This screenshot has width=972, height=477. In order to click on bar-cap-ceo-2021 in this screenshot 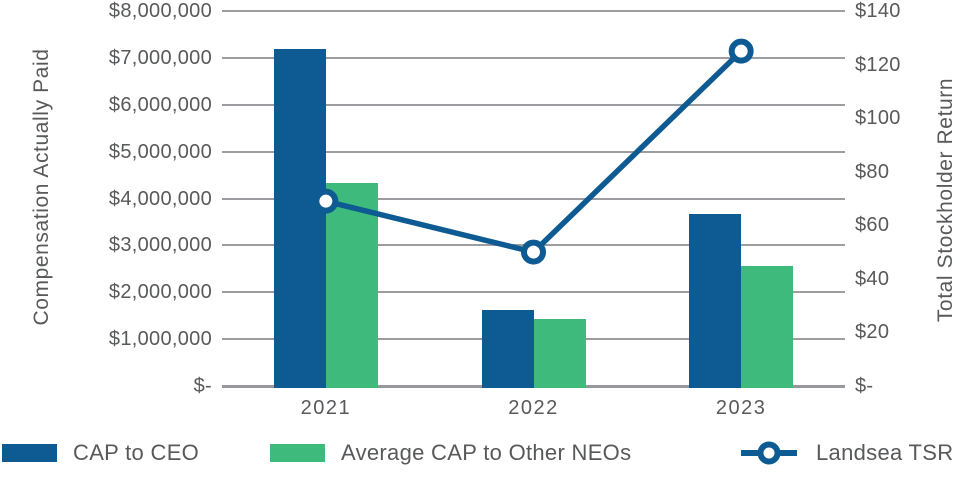, I will do `click(299, 218)`.